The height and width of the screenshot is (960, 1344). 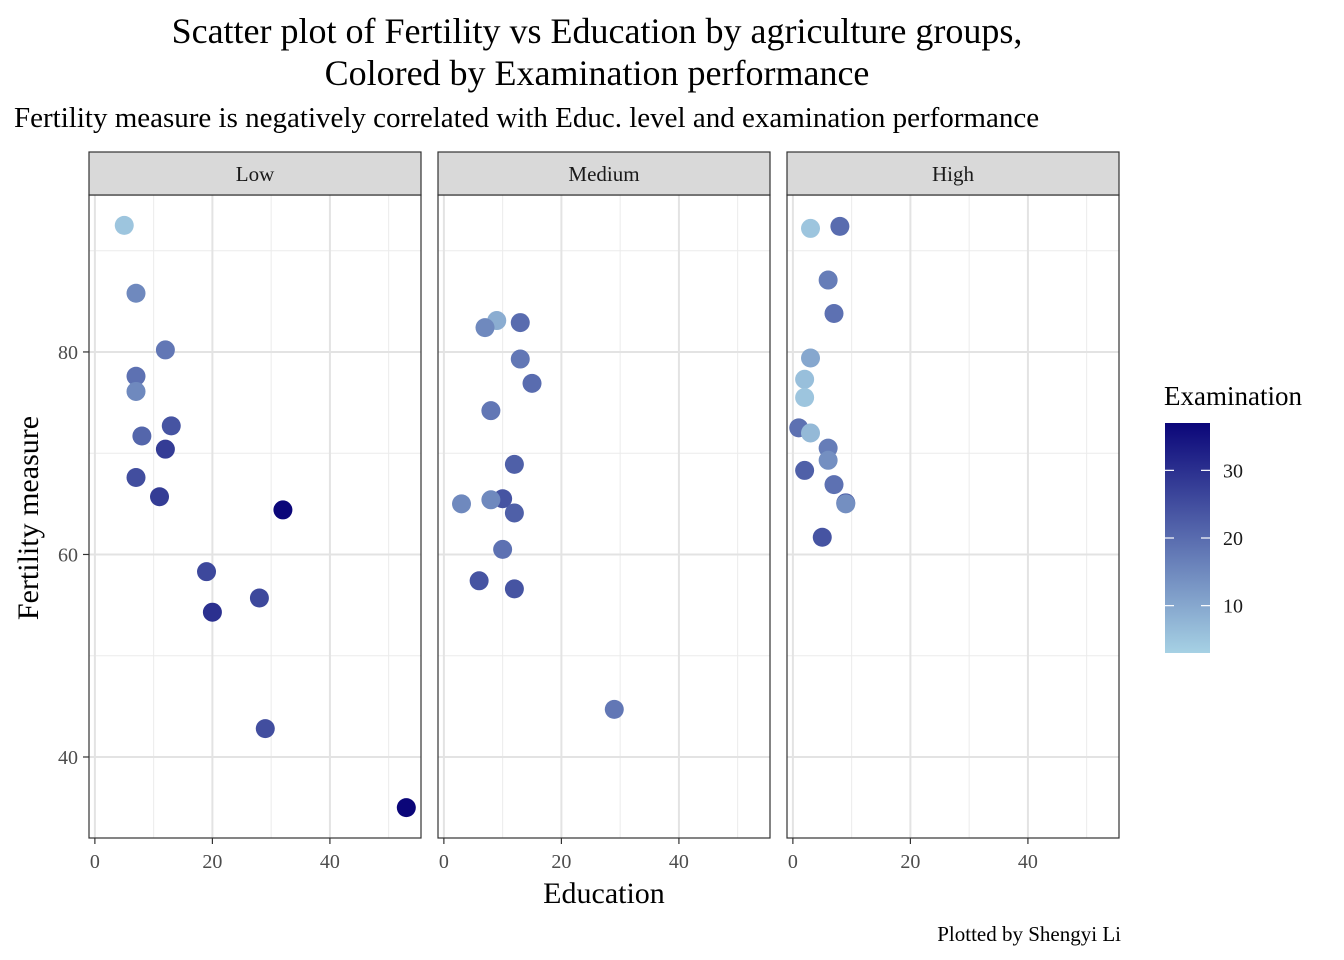 I want to click on x-axis-title: Education, so click(x=604, y=893).